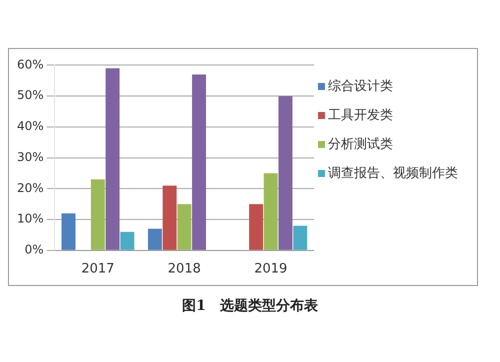 The width and height of the screenshot is (500, 362). Describe the element at coordinates (34, 249) in the screenshot. I see `y-tick-label: 0%` at that location.